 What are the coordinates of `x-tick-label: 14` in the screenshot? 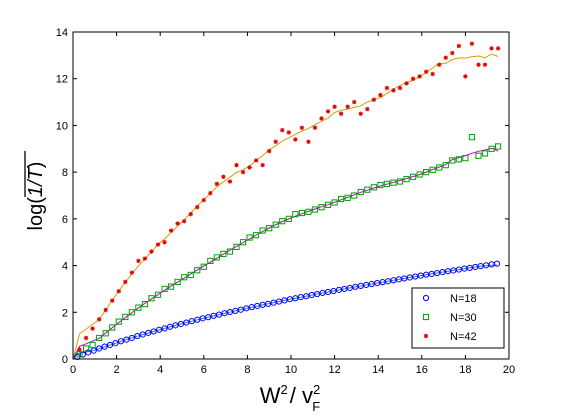 It's located at (378, 370).